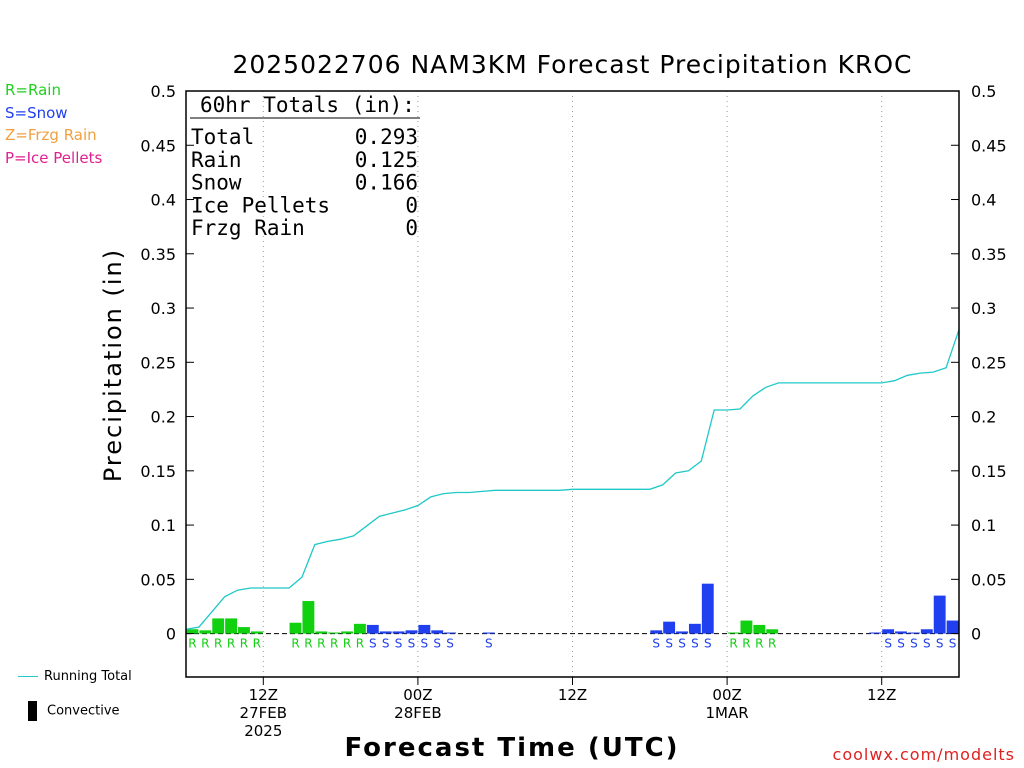 The image size is (1024, 768). I want to click on y-tick-label-left: 0.1, so click(163, 525).